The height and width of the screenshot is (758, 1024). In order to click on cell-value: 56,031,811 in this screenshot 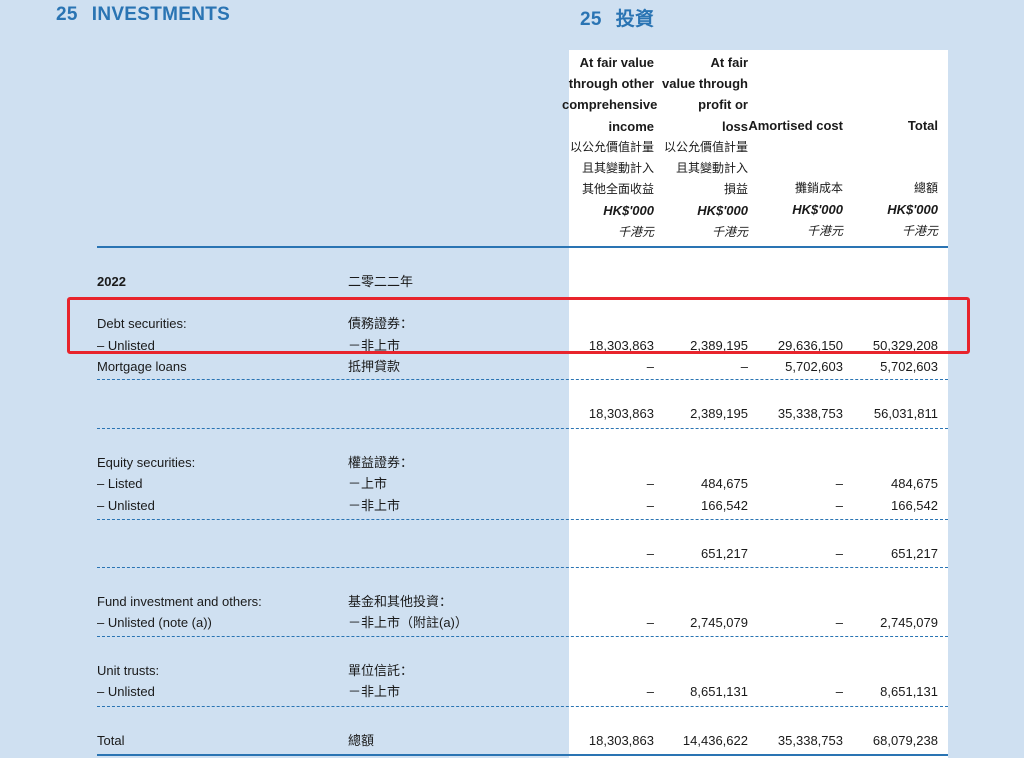, I will do `click(905, 413)`.